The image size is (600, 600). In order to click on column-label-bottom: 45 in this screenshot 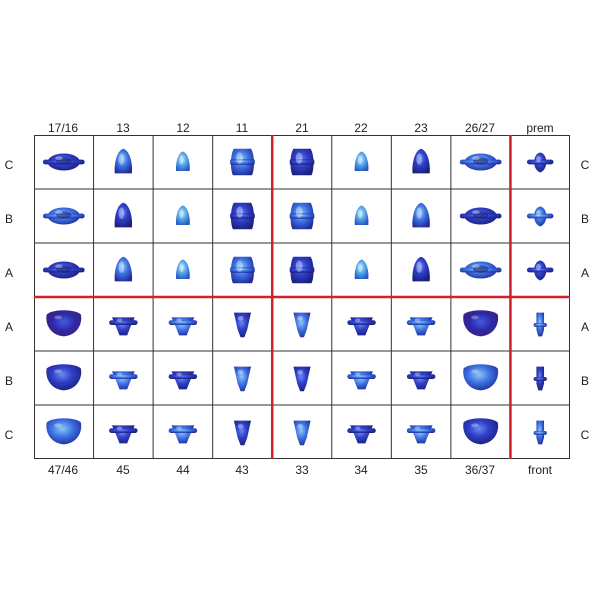, I will do `click(123, 470)`.